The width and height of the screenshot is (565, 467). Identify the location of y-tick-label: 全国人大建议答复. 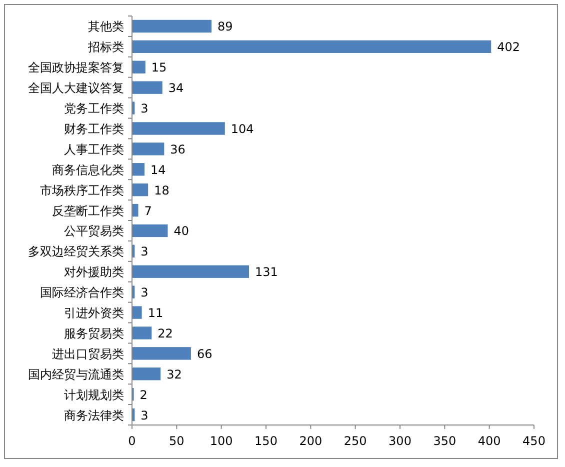
(76, 88).